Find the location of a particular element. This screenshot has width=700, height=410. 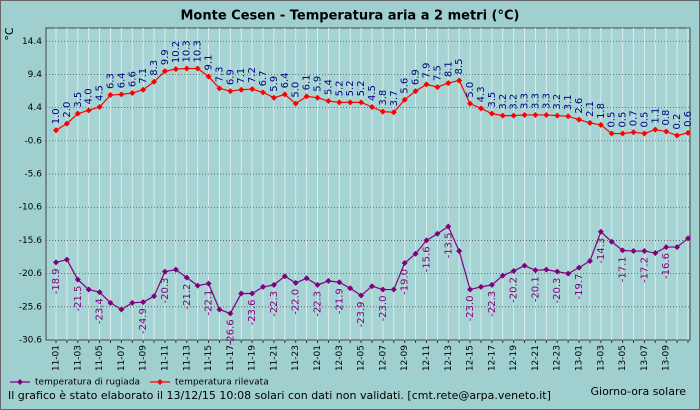

y-tick-label: -15.6 is located at coordinates (31, 241).